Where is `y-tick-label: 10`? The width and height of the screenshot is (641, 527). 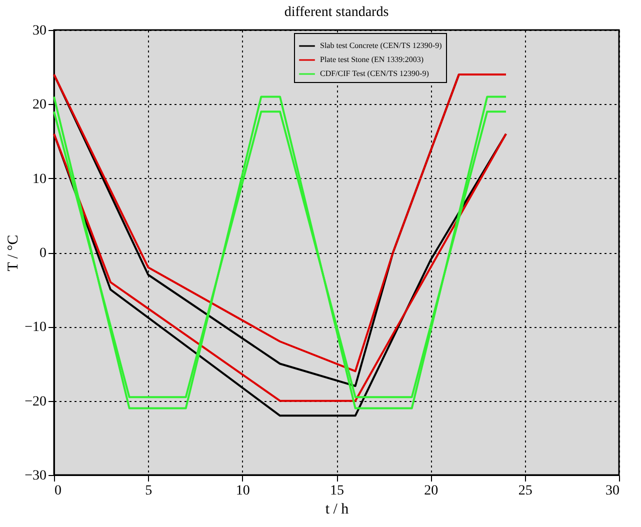 y-tick-label: 10 is located at coordinates (39, 179).